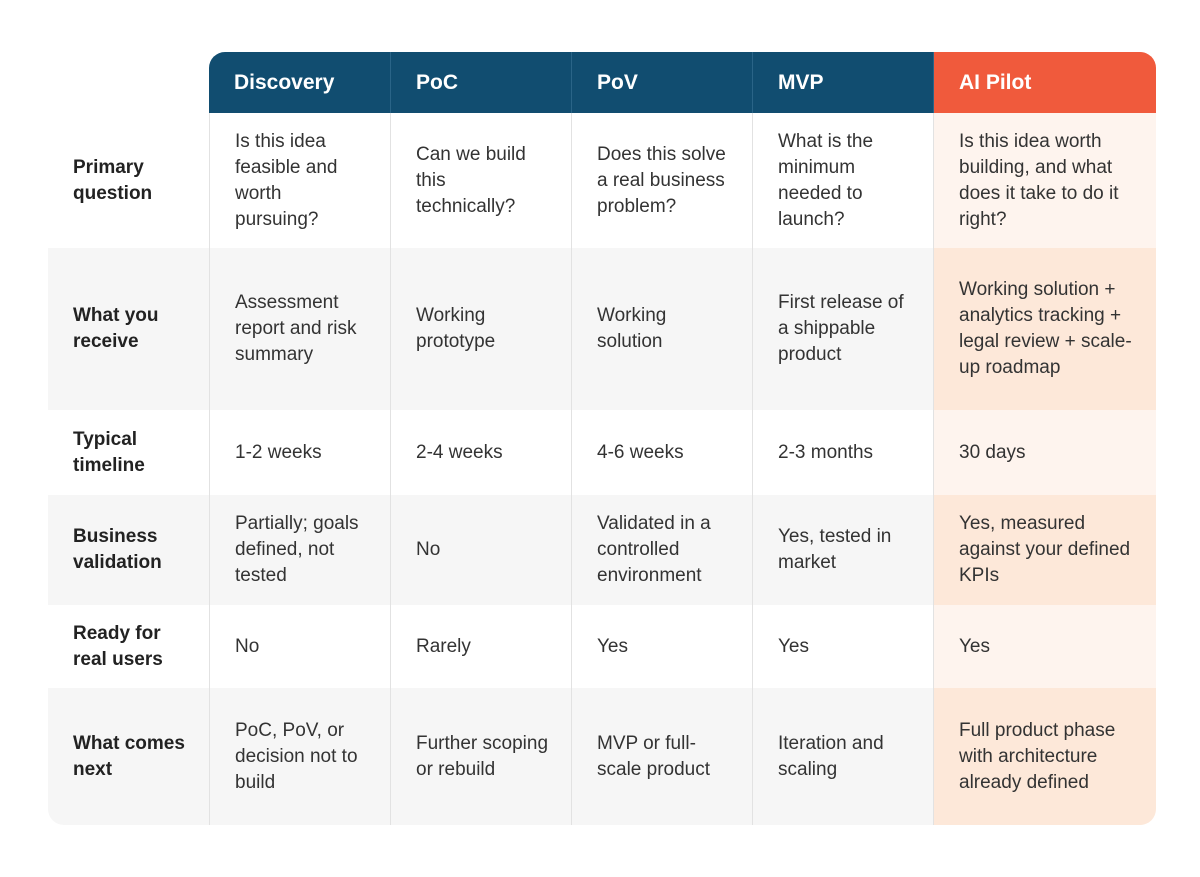 This screenshot has height=877, width=1200. Describe the element at coordinates (299, 82) in the screenshot. I see `column-header: Discovery` at that location.